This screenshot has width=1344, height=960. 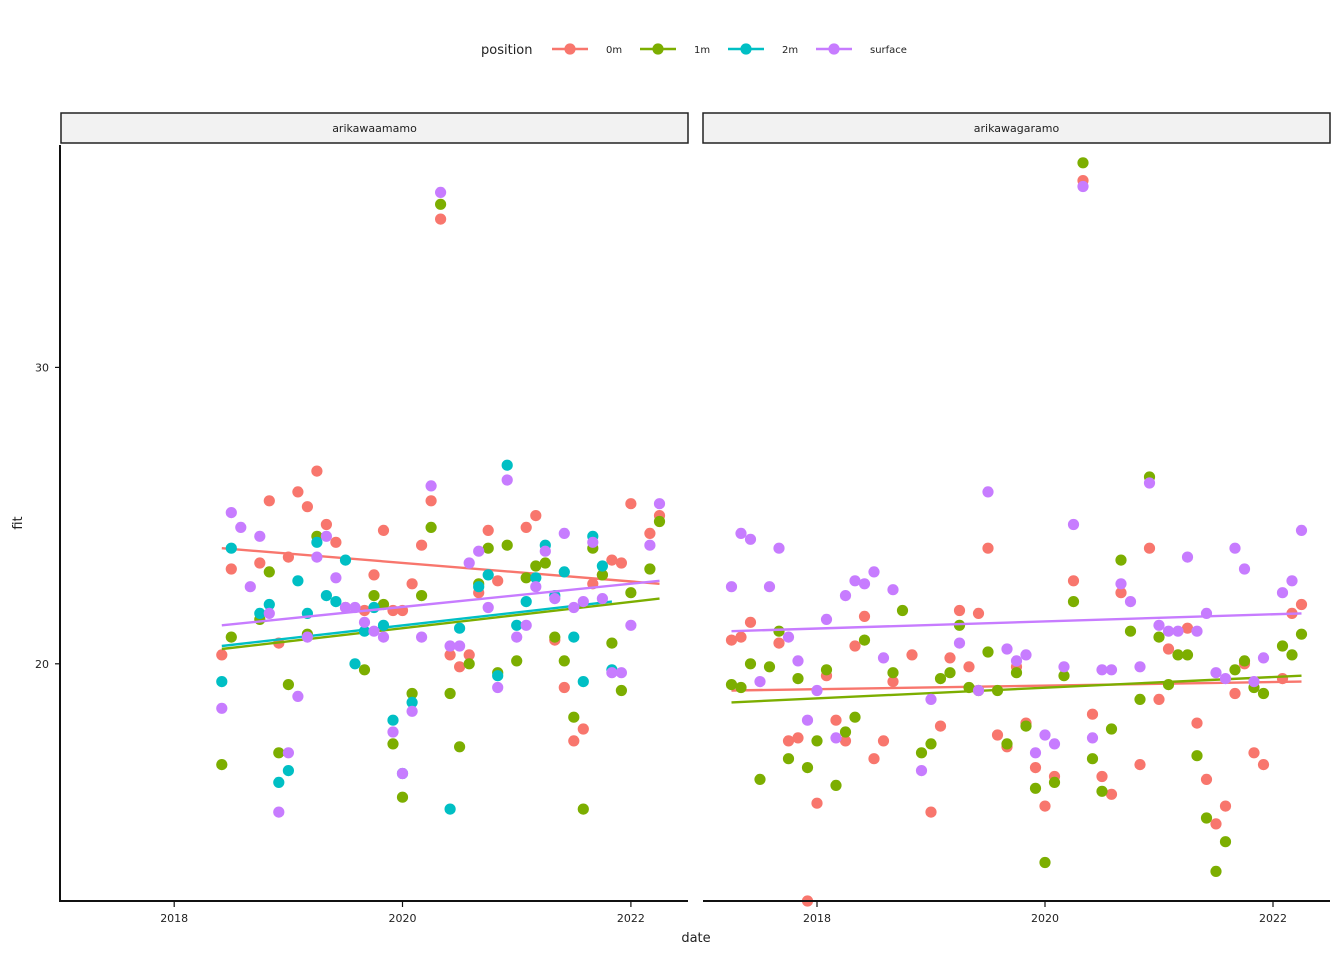 What do you see at coordinates (658, 49) in the screenshot?
I see `legend-key-point-1m` at bounding box center [658, 49].